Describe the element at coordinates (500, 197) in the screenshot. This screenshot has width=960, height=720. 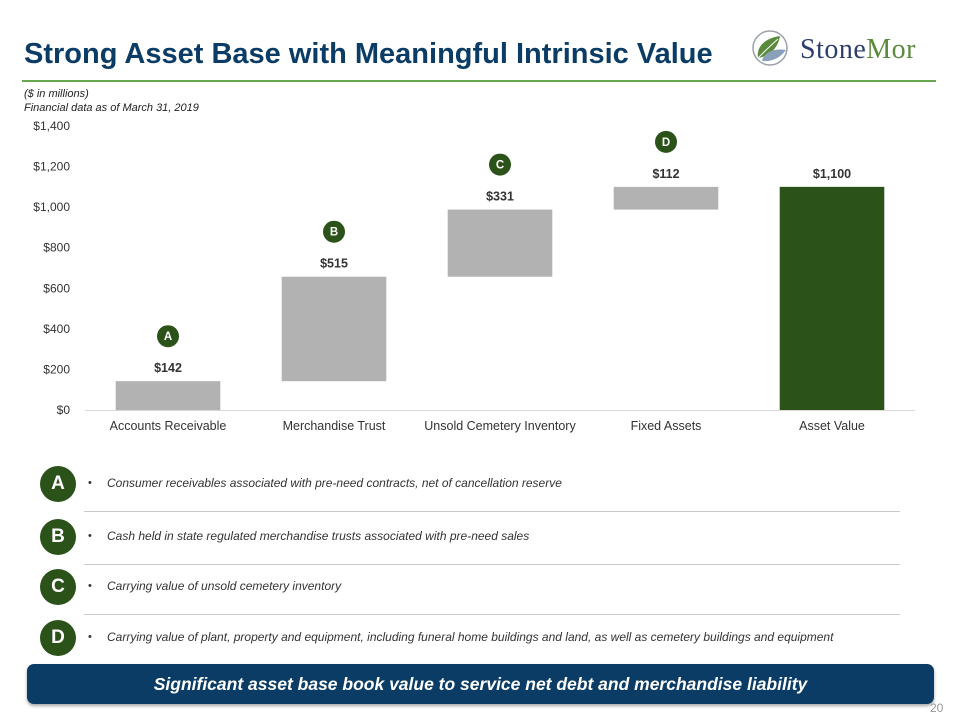
I see `data-label: $331` at that location.